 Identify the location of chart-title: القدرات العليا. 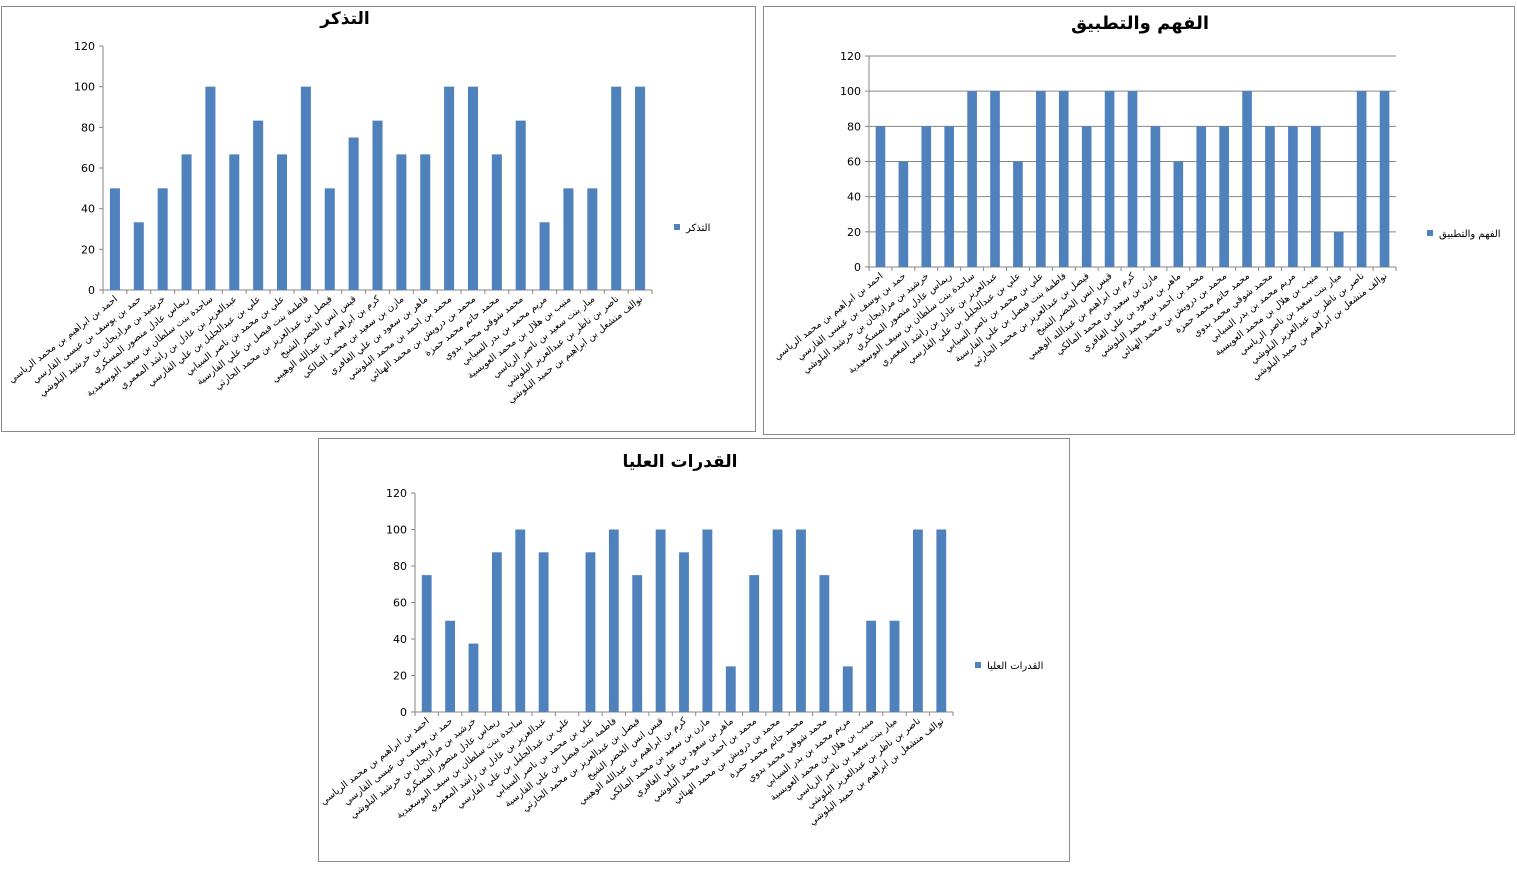
(680, 462).